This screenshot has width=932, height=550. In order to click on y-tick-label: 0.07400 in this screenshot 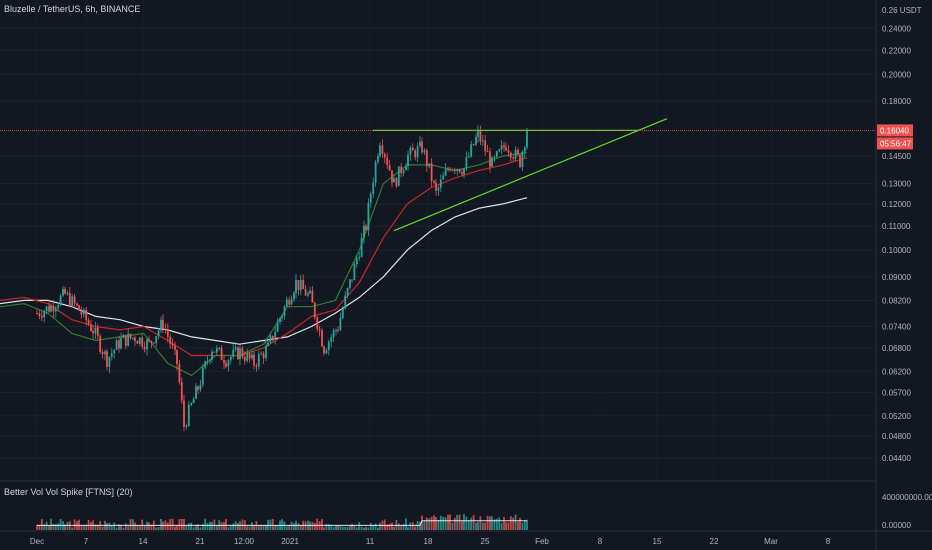, I will do `click(896, 326)`.